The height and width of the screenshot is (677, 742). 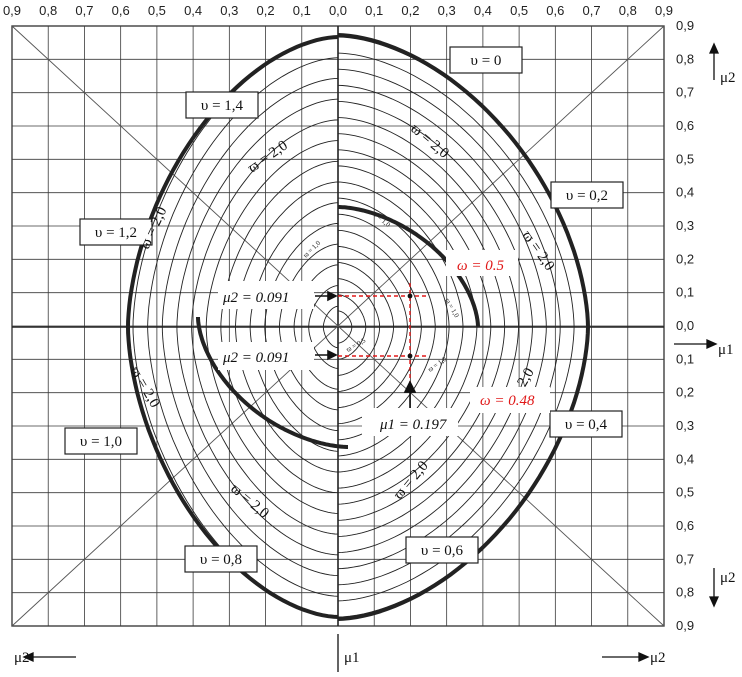 I want to click on boundary-inner-upper-right, so click(x=409, y=266).